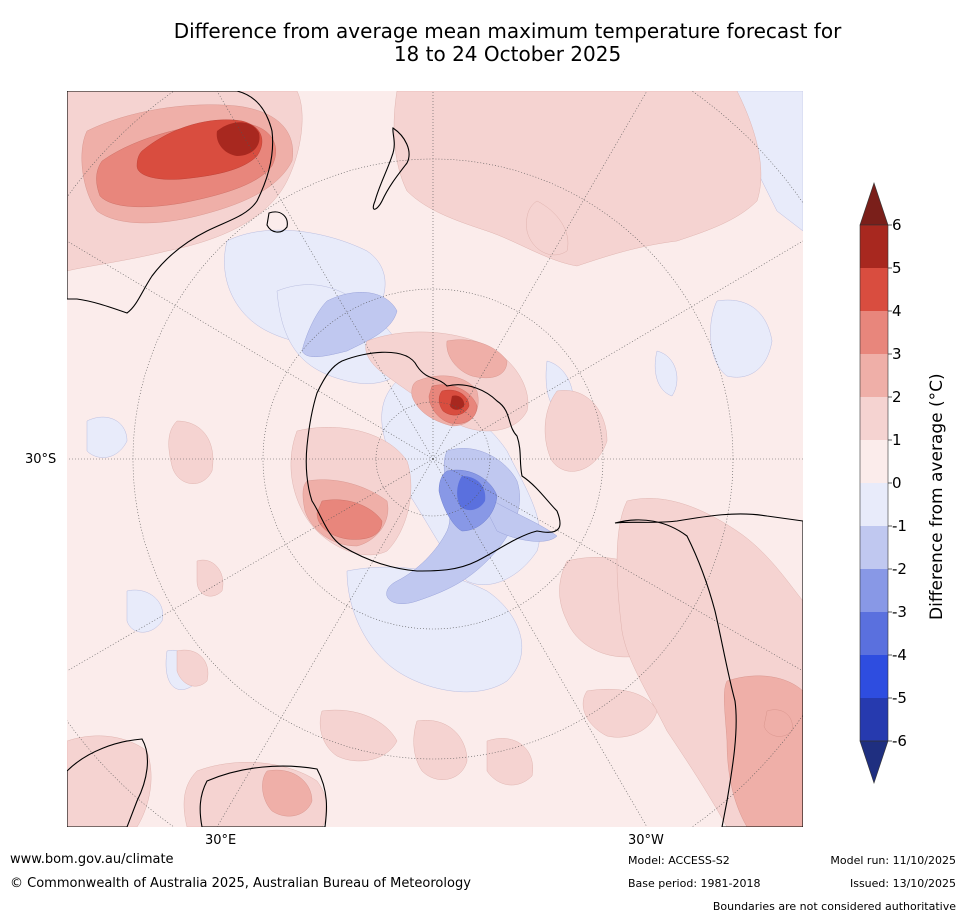 The height and width of the screenshot is (919, 965). What do you see at coordinates (899, 569) in the screenshot?
I see `colorbar-tick-label: -2` at bounding box center [899, 569].